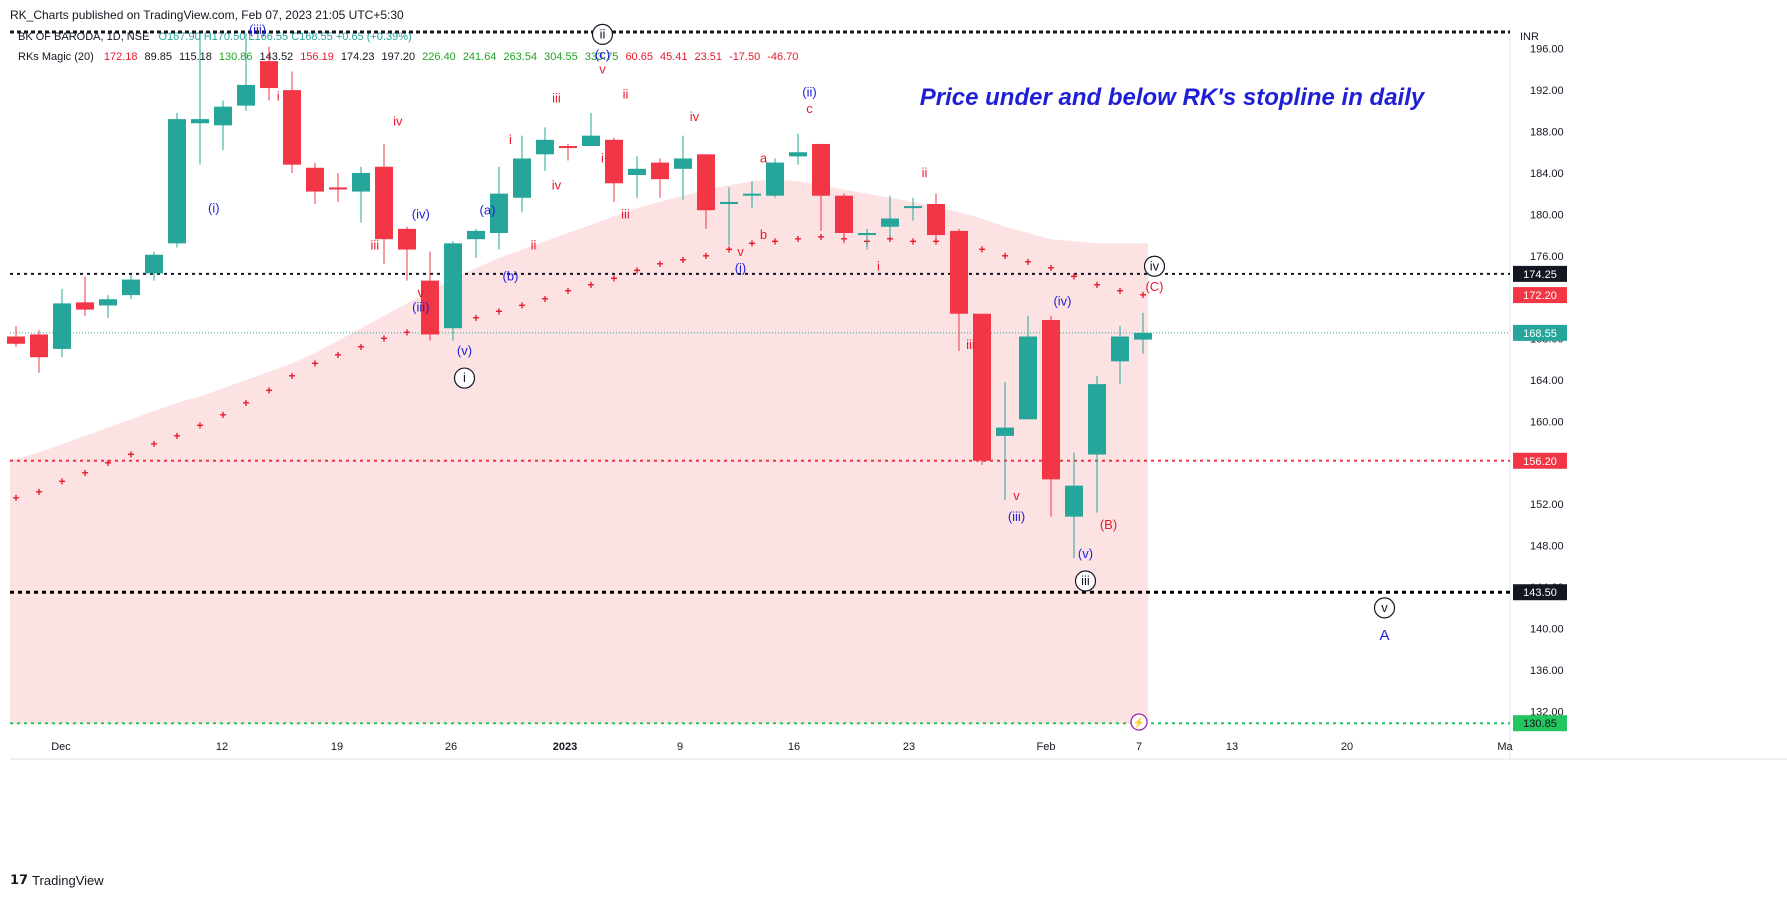 This screenshot has height=899, width=1787. Describe the element at coordinates (195, 57) in the screenshot. I see `indicator-value: 115.18` at that location.